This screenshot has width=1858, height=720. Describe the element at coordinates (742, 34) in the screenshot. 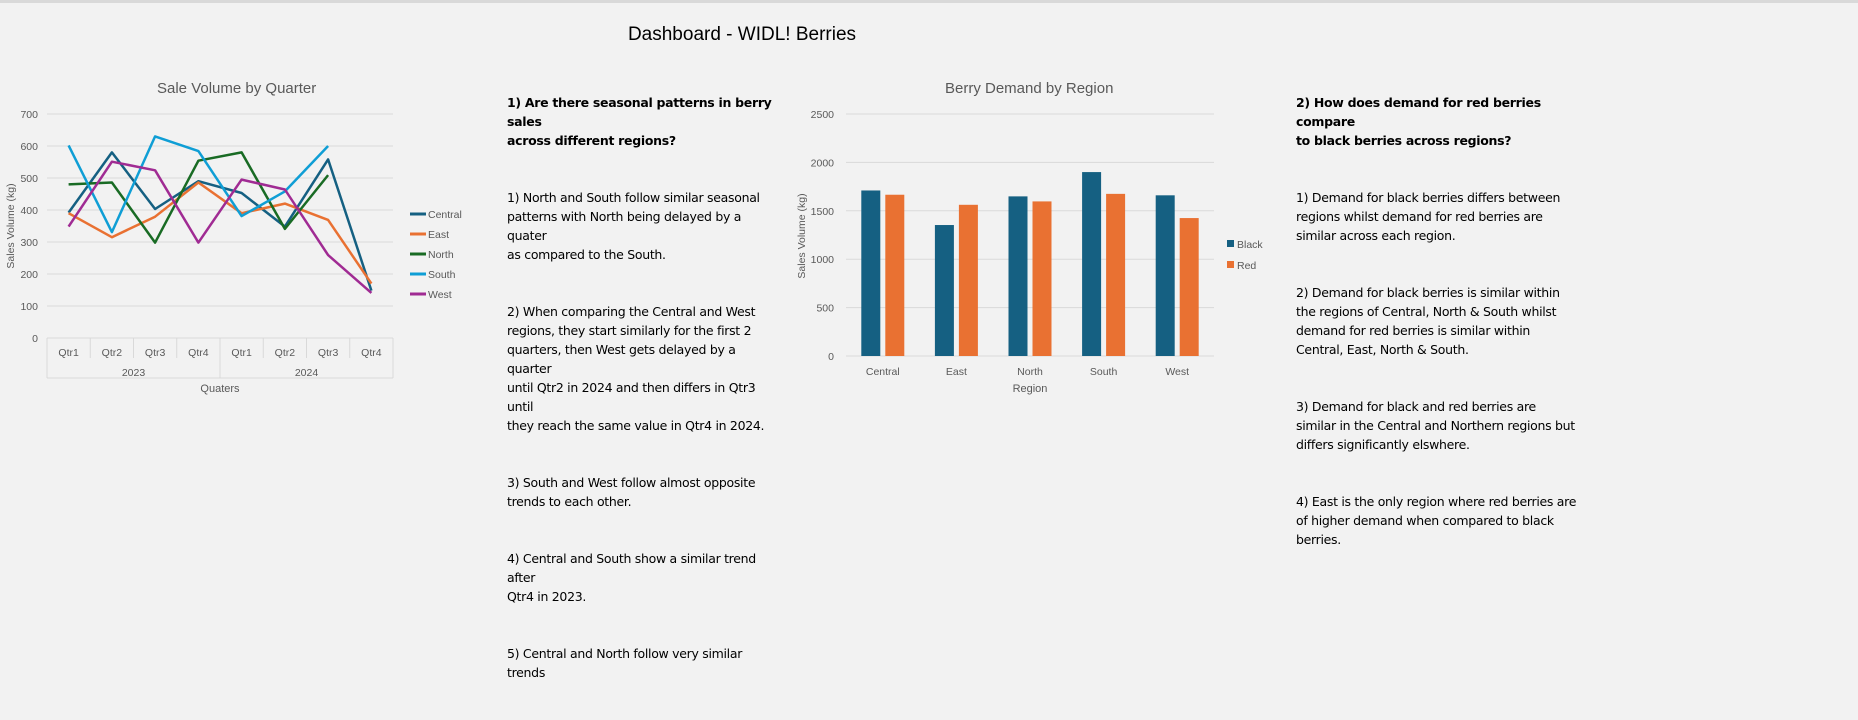

I see `dashboard-title: Dashboard - WIDL! Berries` at that location.